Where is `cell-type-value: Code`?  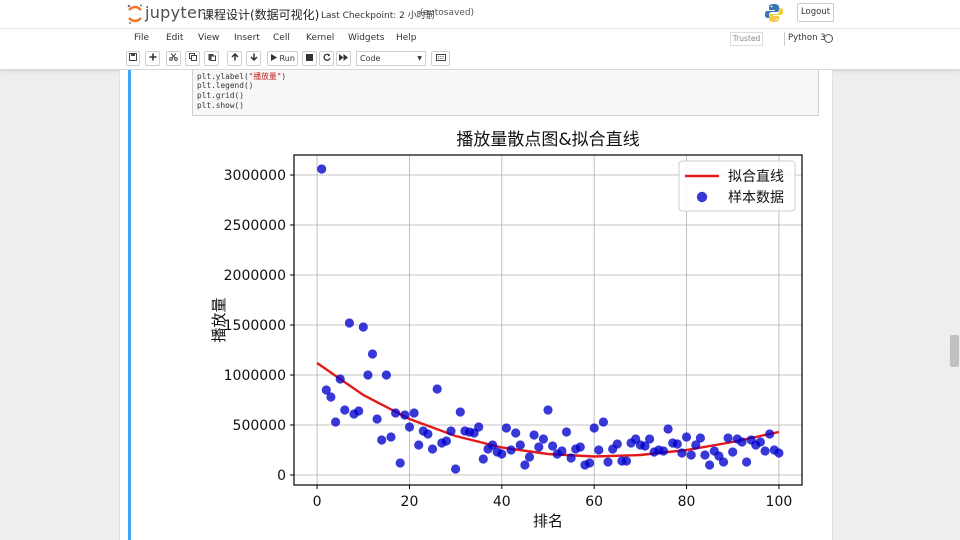 cell-type-value: Code is located at coordinates (370, 58).